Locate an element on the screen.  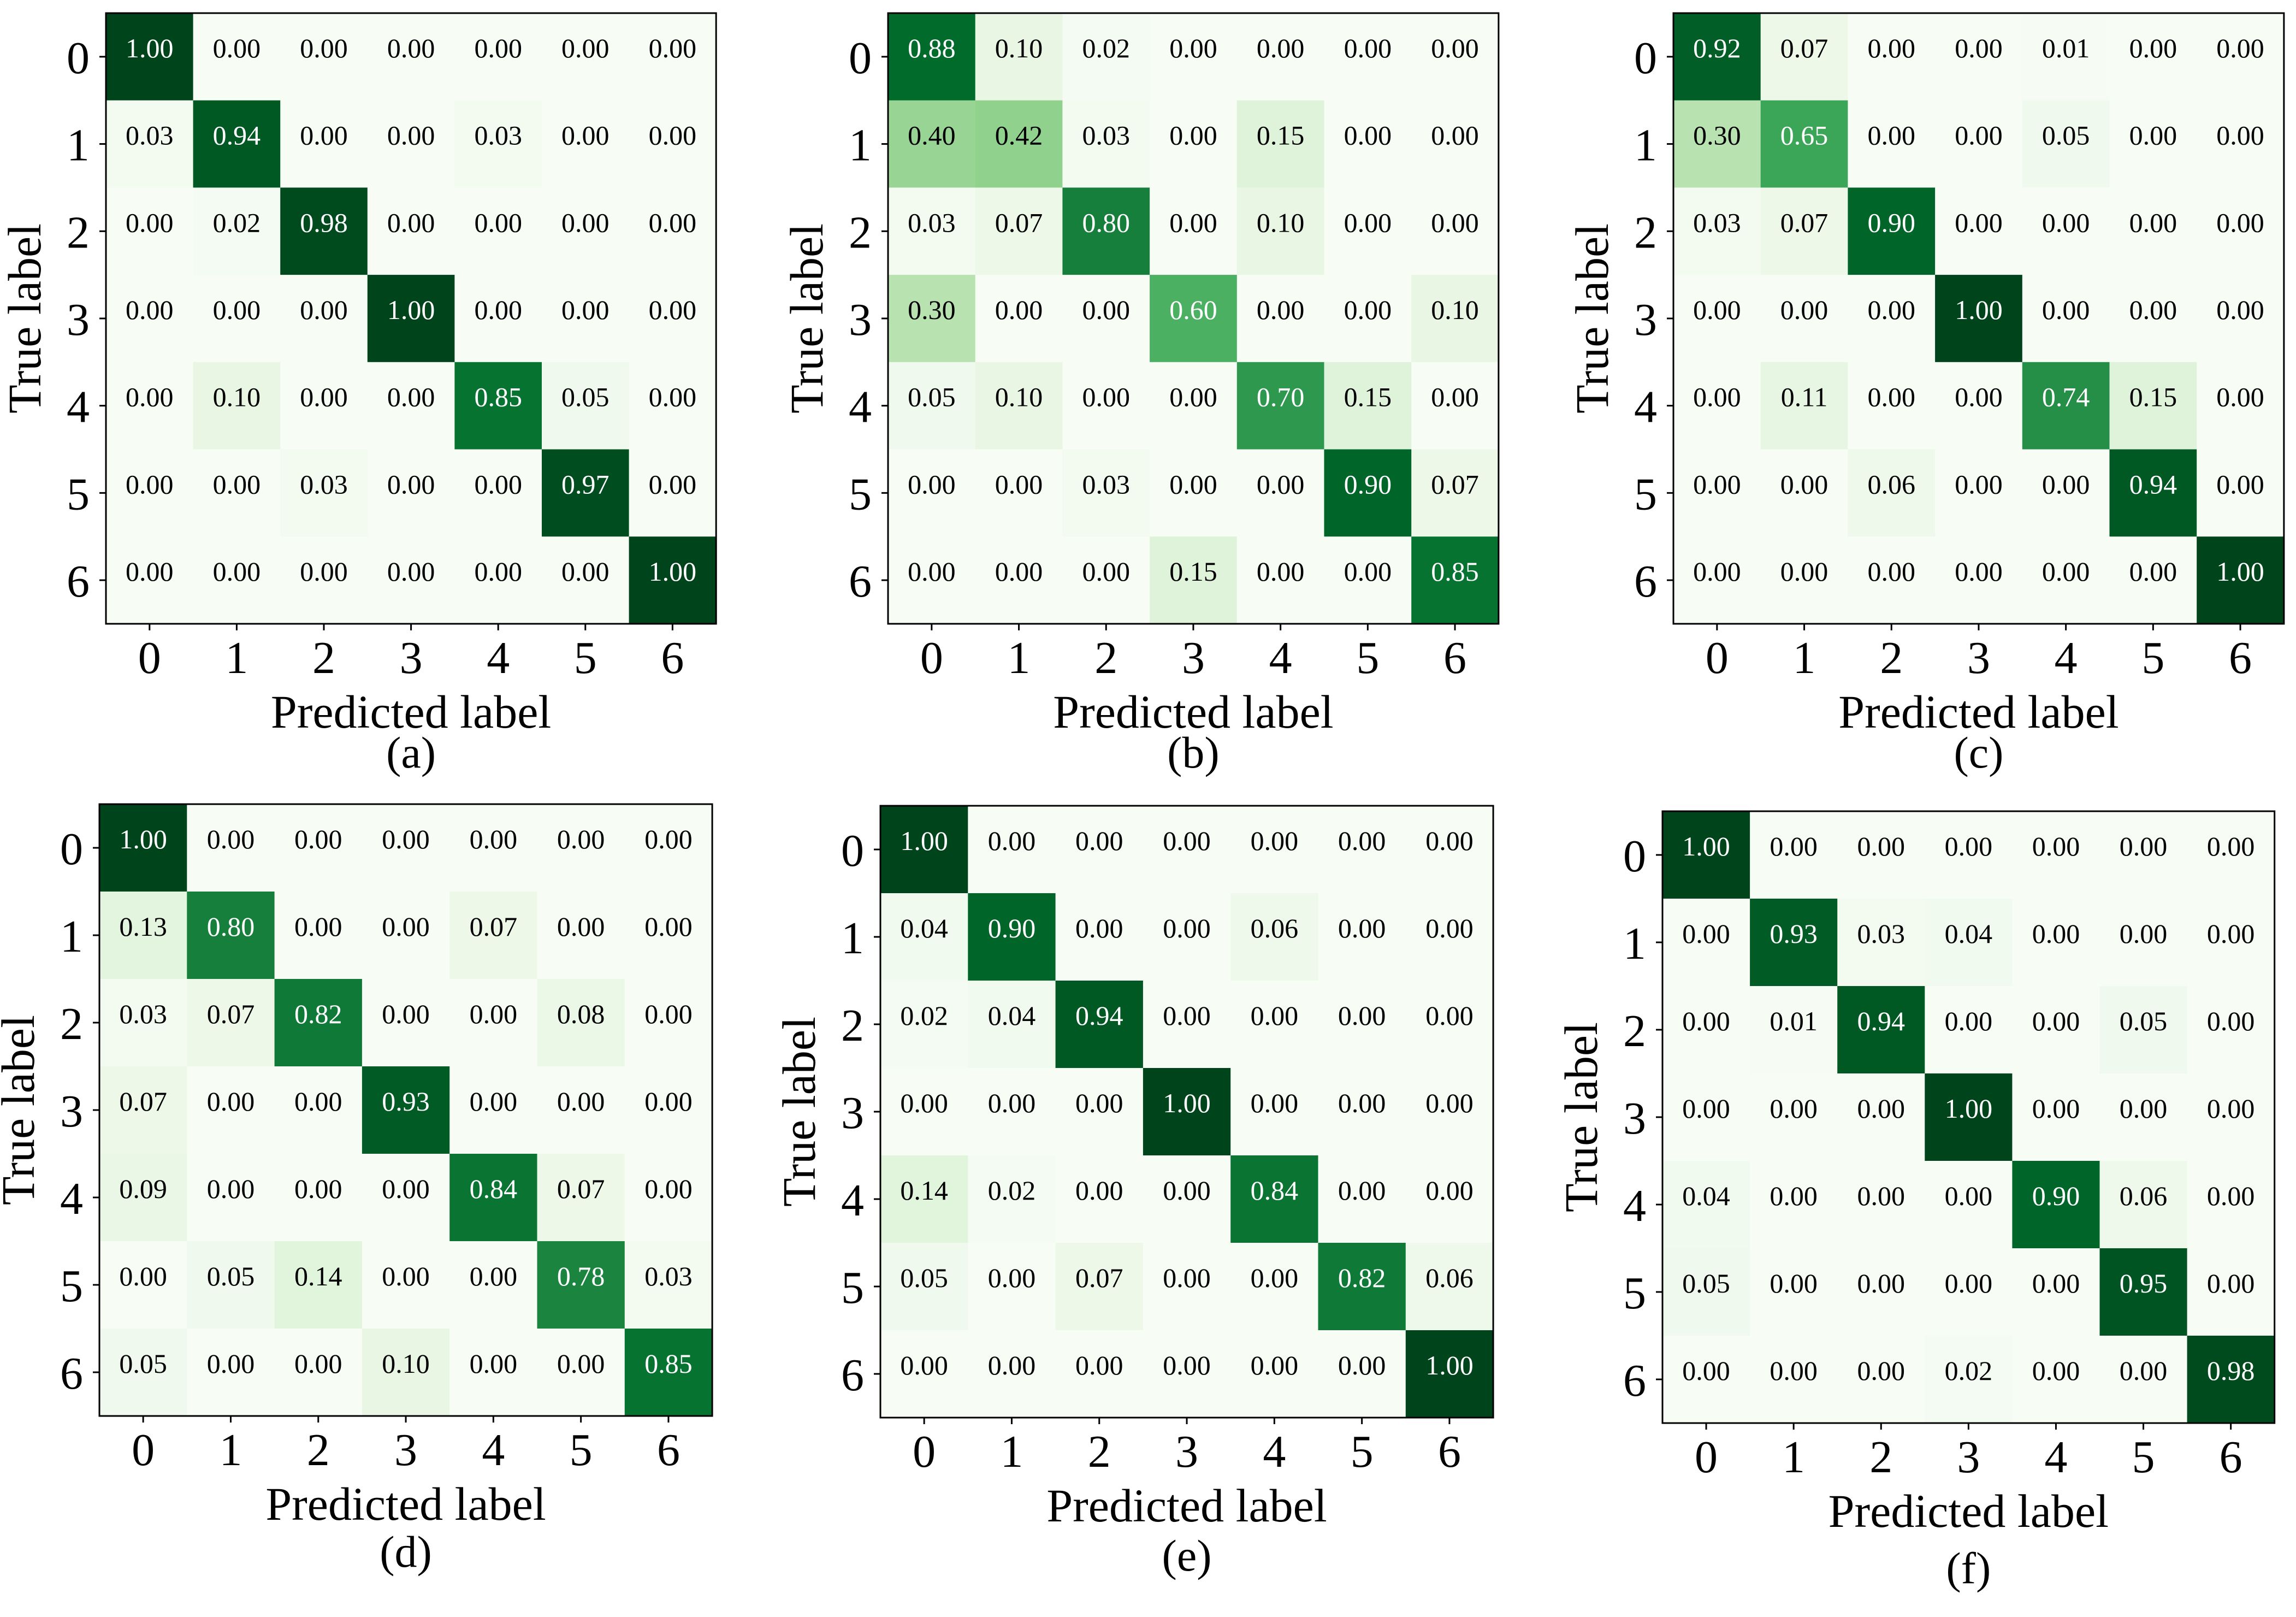
y-tick-label: 1 is located at coordinates (852, 938).